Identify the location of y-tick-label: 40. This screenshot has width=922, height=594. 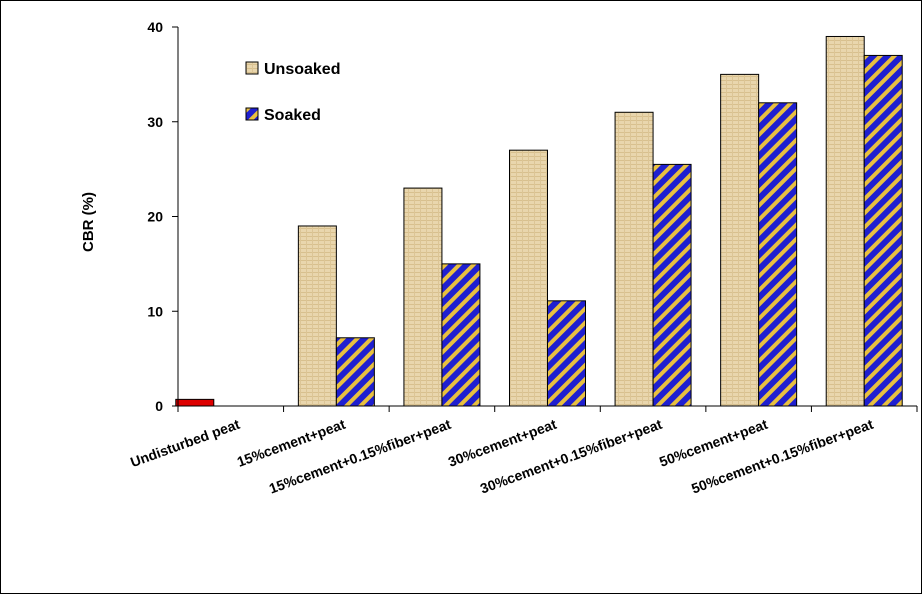
(155, 27).